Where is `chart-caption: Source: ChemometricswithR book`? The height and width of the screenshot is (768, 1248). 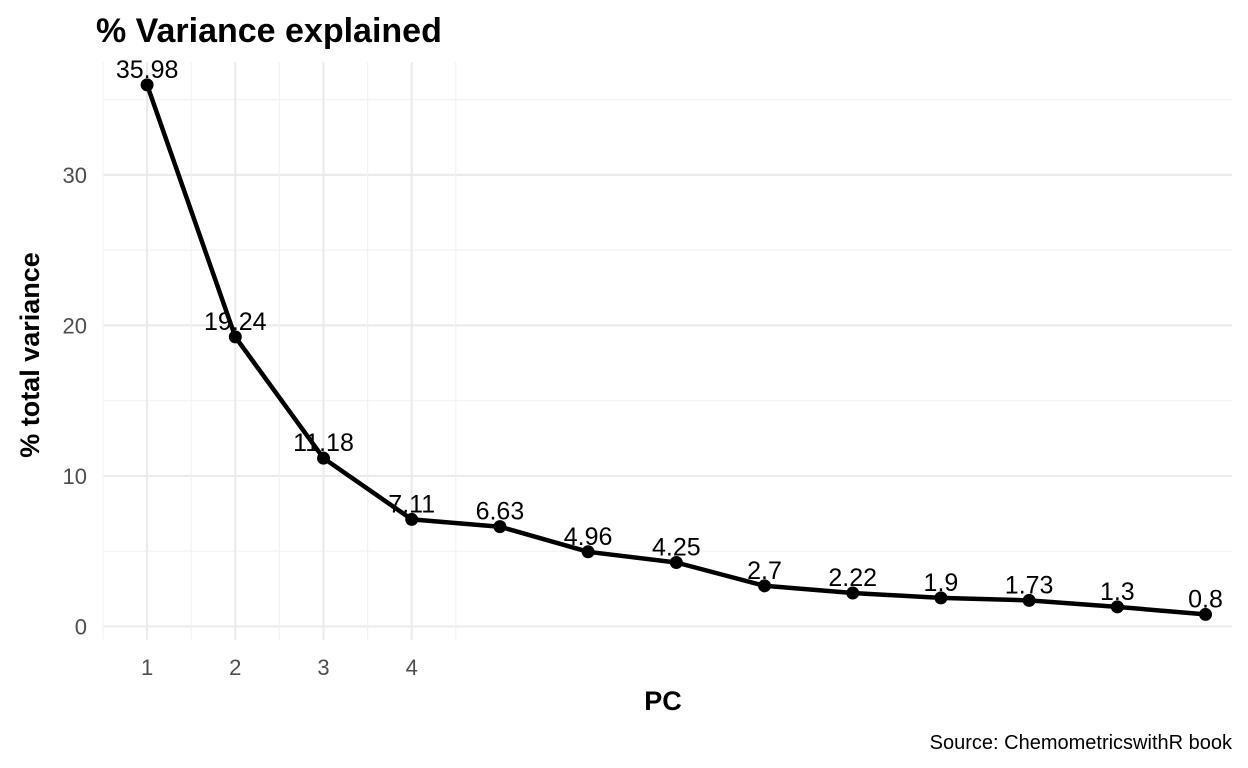
chart-caption: Source: ChemometricswithR book is located at coordinates (1081, 743).